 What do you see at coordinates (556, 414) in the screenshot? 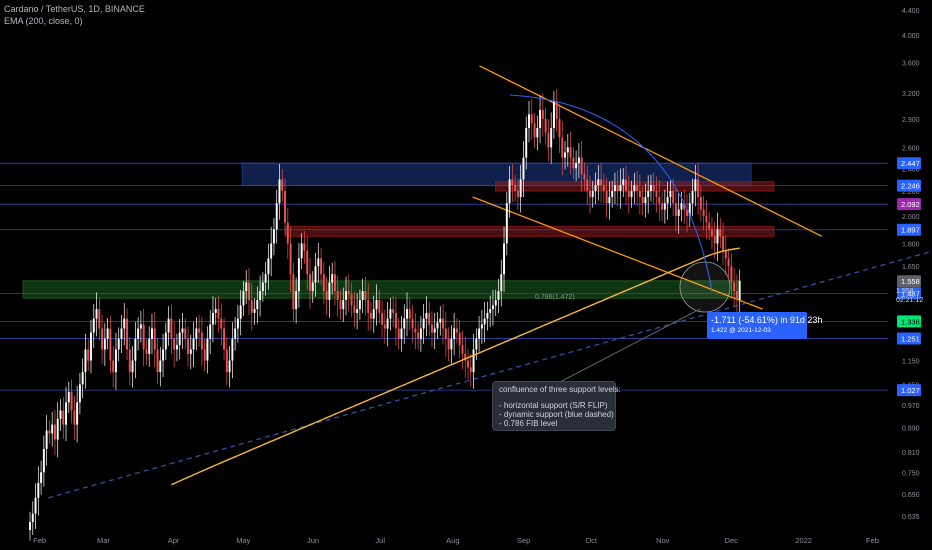
I see `callout-line: - dynamic support (blue dashed)` at bounding box center [556, 414].